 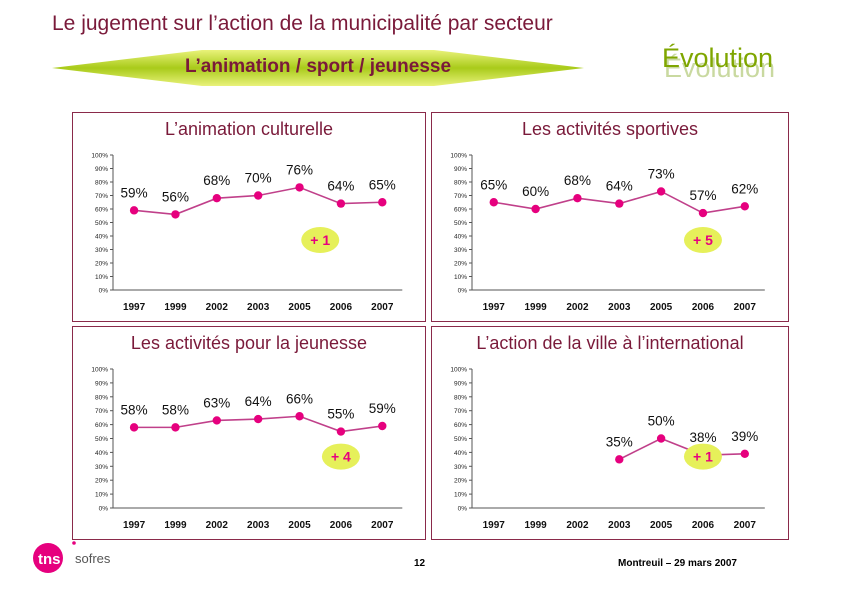 I want to click on data-label: 58%, so click(x=134, y=409).